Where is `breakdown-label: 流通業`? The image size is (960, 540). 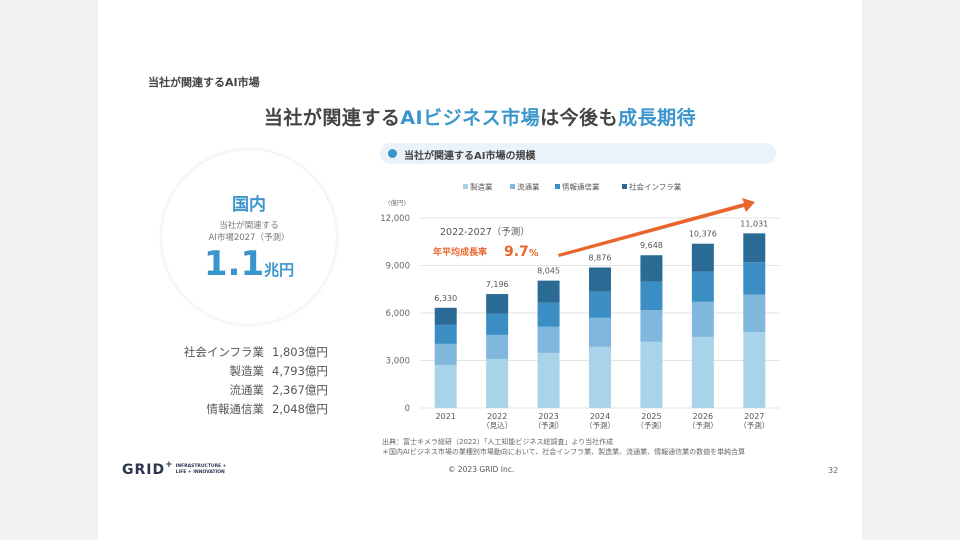 breakdown-label: 流通業 is located at coordinates (247, 390).